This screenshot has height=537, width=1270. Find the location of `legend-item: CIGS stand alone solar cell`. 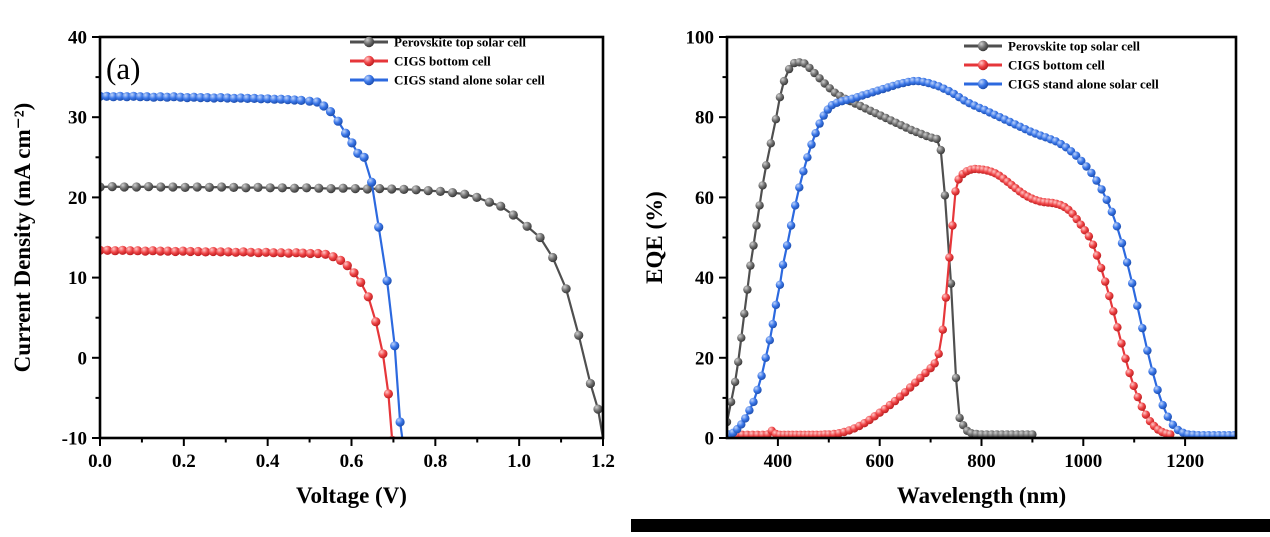

legend-item: CIGS stand alone solar cell is located at coordinates (1061, 84).